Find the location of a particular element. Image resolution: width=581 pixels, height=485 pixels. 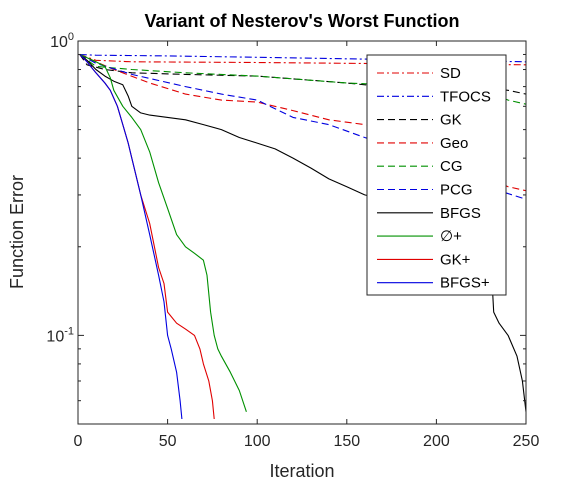

legend: SD TFOCS GK Geo CG PCG BFGS ∅+ GK+ BFGS+ is located at coordinates (436, 175).